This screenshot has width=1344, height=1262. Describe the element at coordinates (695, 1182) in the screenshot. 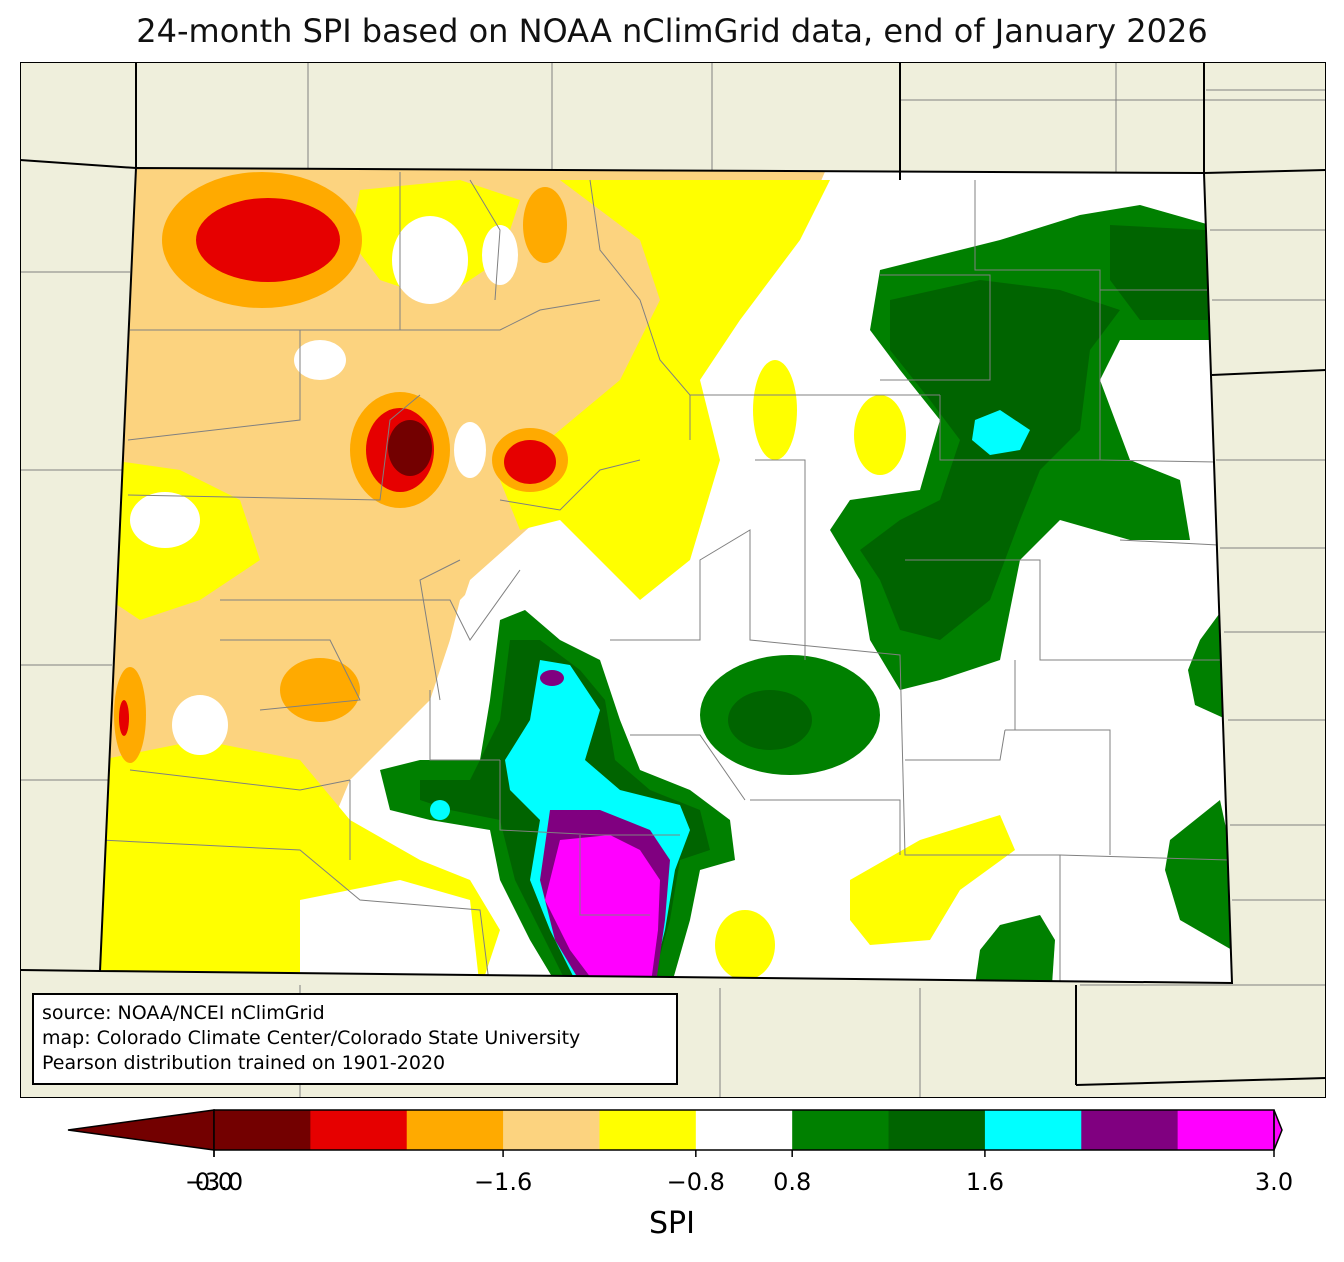

I see `colorbar-tick-label: −0.8` at that location.